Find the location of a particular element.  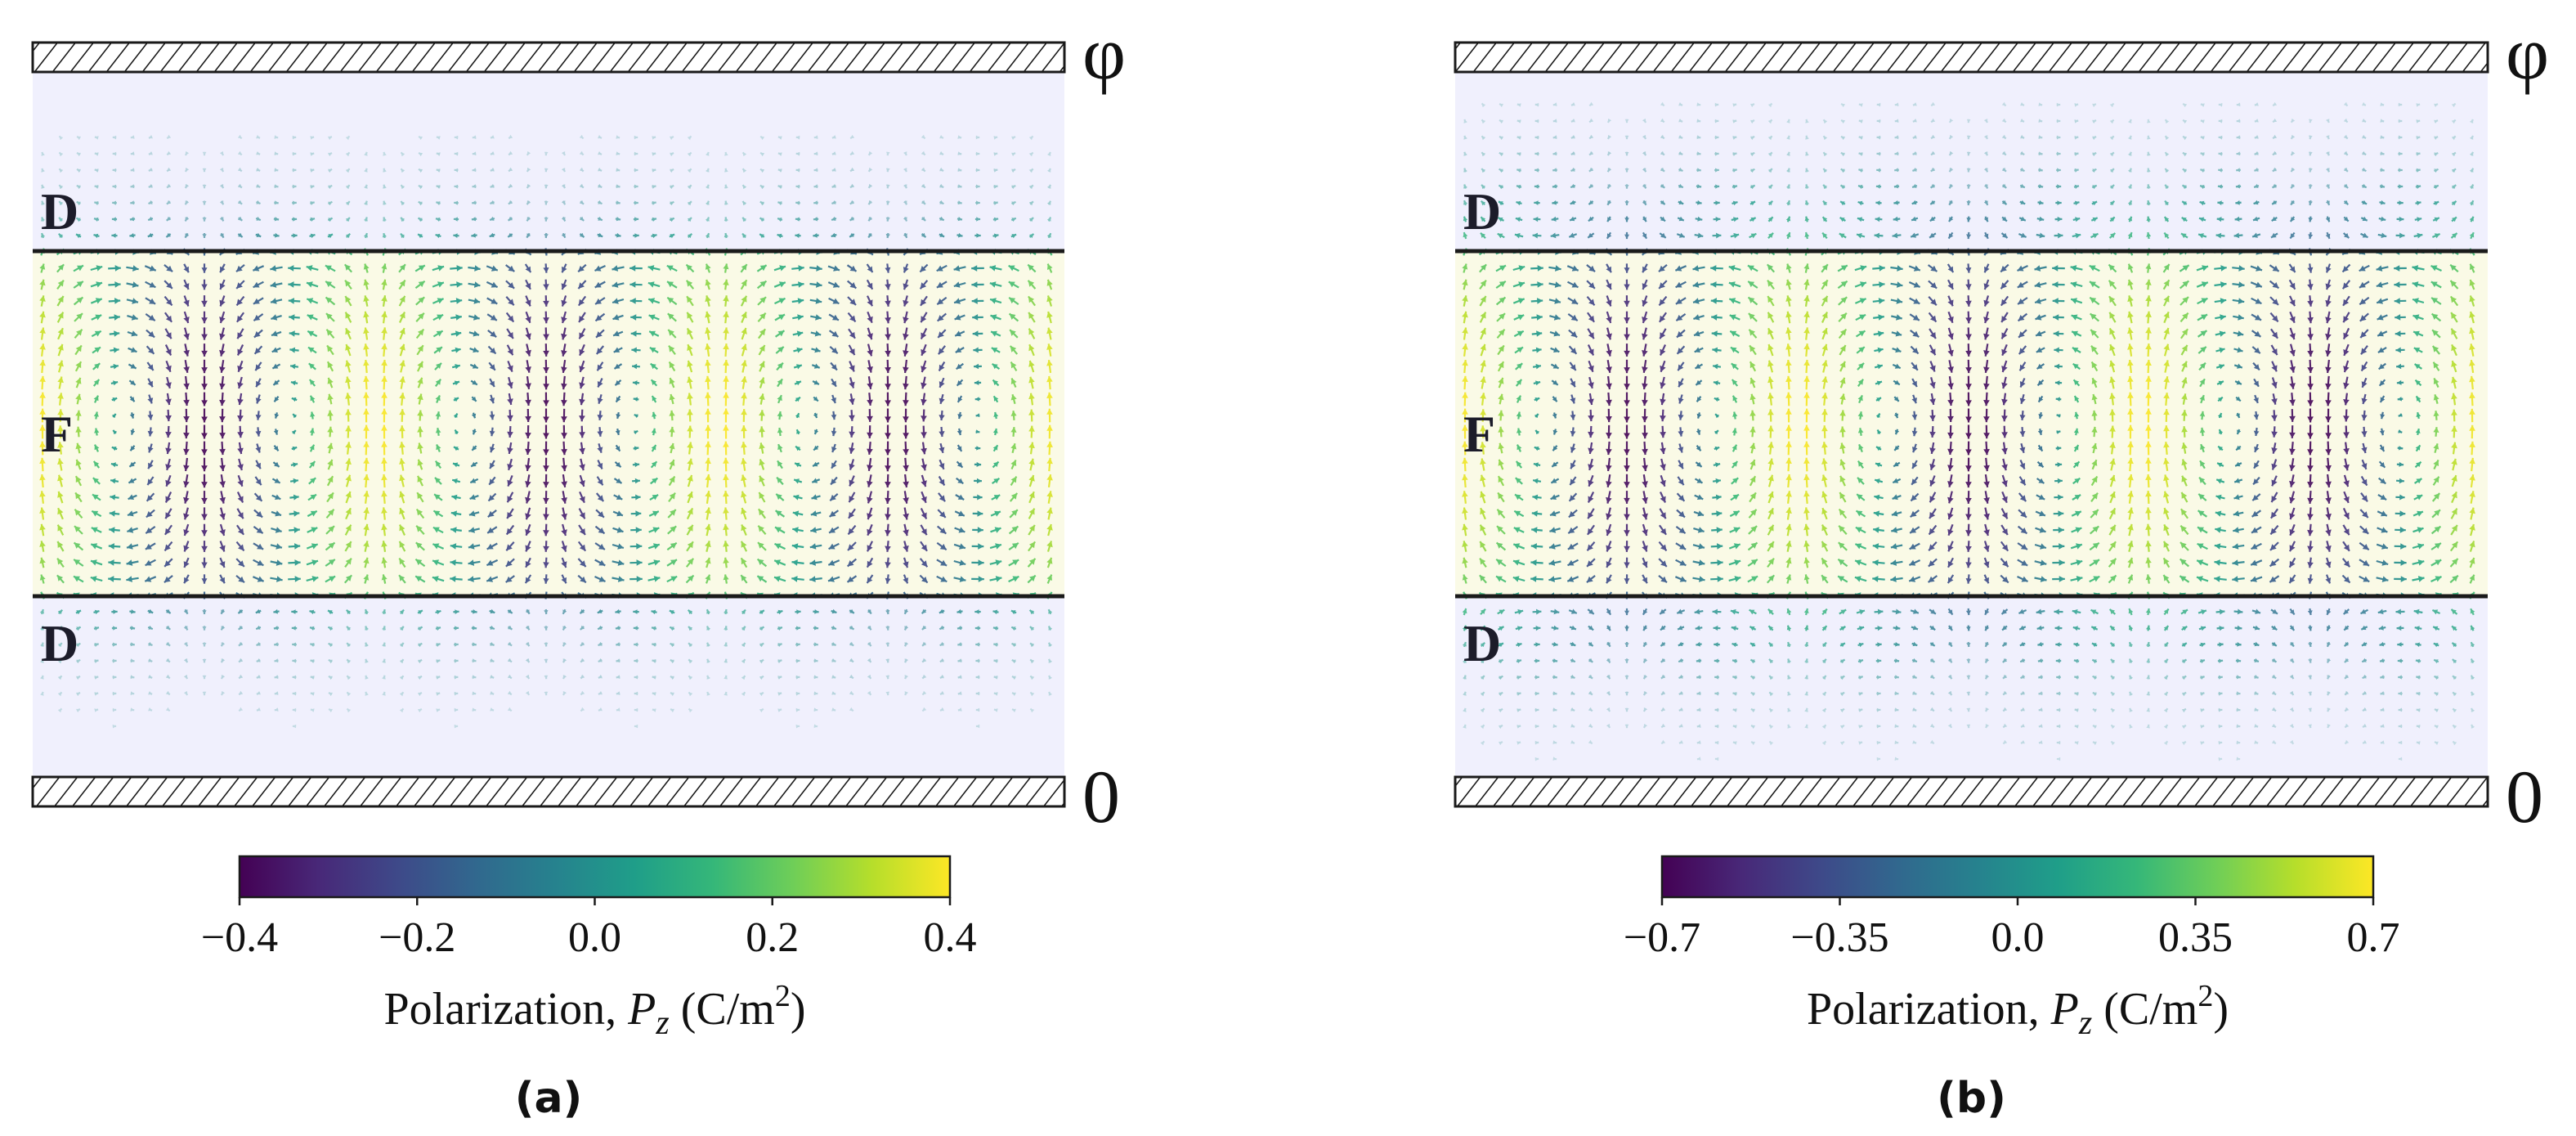

colorbar-tick-label: −0.7 is located at coordinates (1662, 937).